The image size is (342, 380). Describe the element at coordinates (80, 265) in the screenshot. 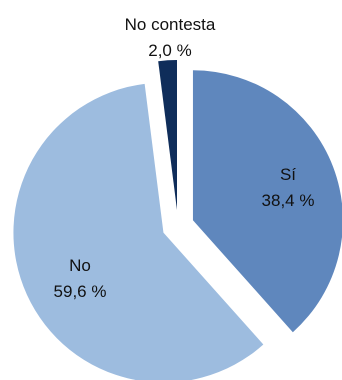

I see `slice-label-2: No` at that location.